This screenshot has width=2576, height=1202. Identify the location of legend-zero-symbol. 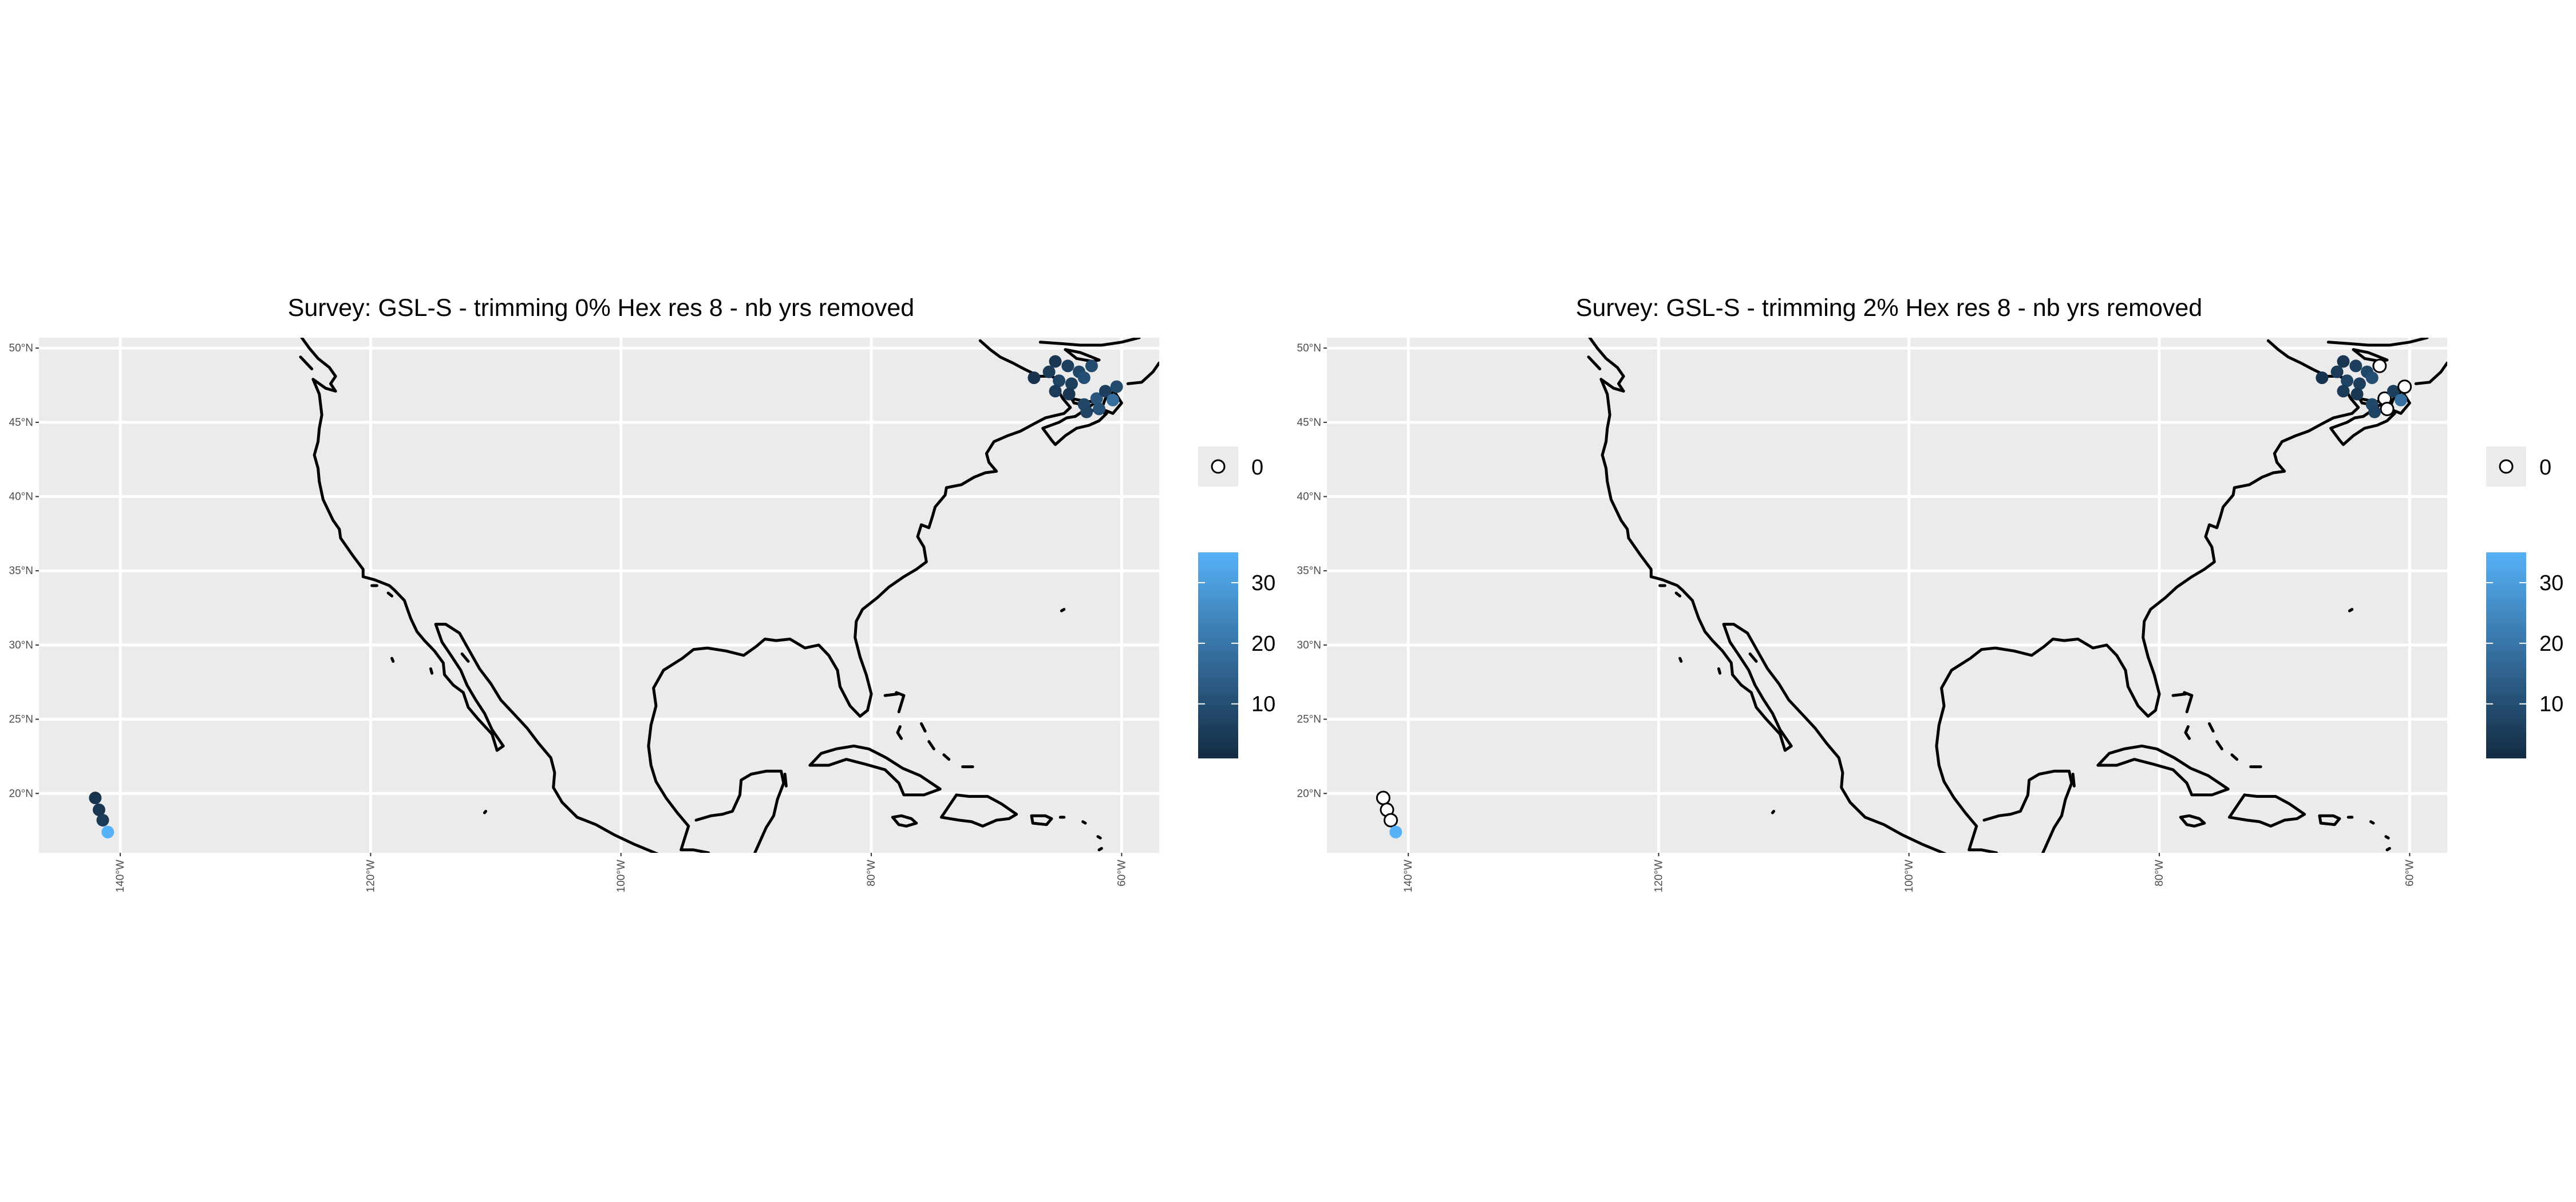
(2506, 467).